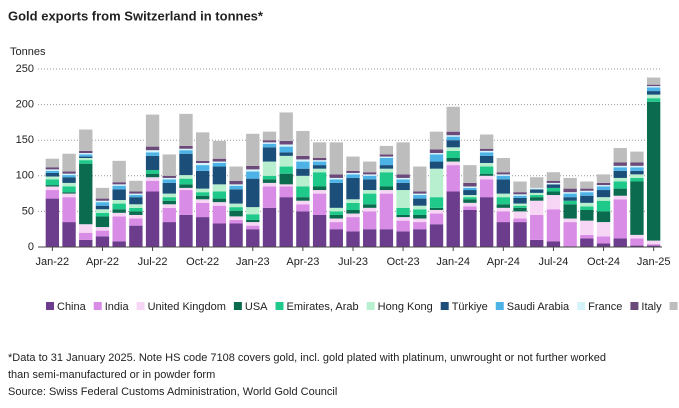  I want to click on y-tick-label: 100, so click(25, 176).